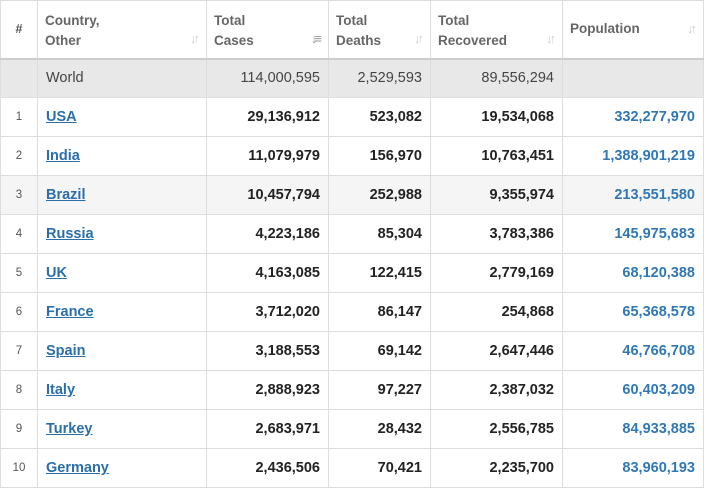 The image size is (704, 489). I want to click on world-population, so click(633, 78).